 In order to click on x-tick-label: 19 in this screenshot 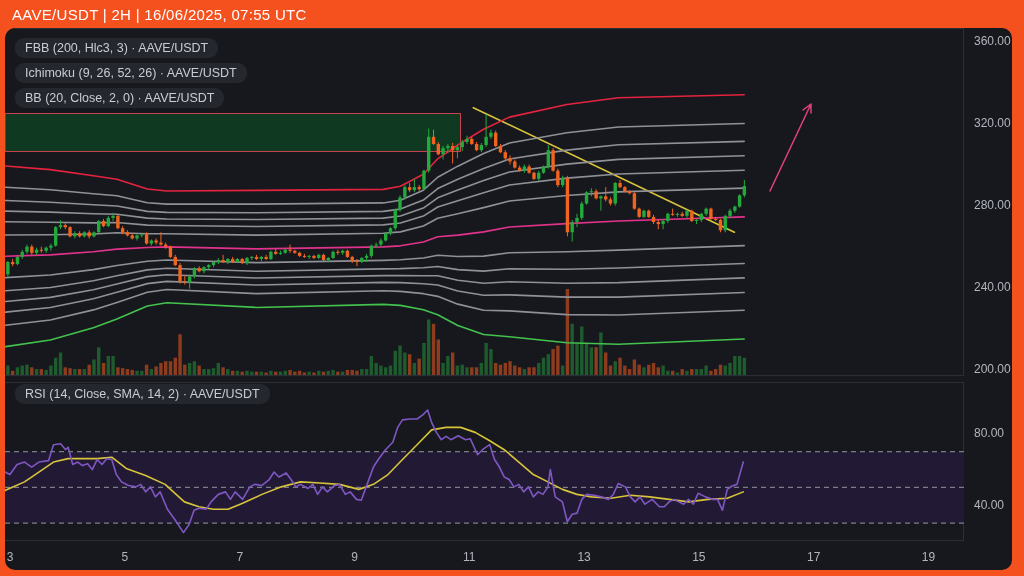, I will do `click(928, 556)`.